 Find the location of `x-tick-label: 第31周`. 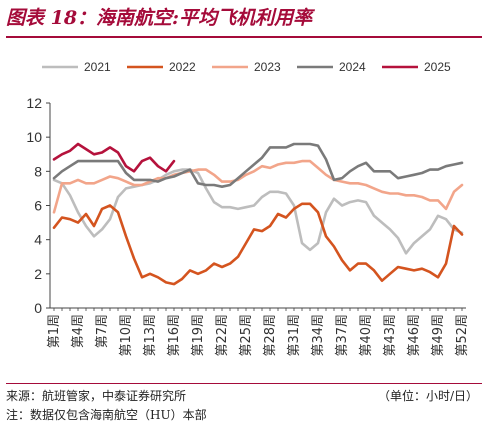

x-tick-label: 第31周 is located at coordinates (294, 335).